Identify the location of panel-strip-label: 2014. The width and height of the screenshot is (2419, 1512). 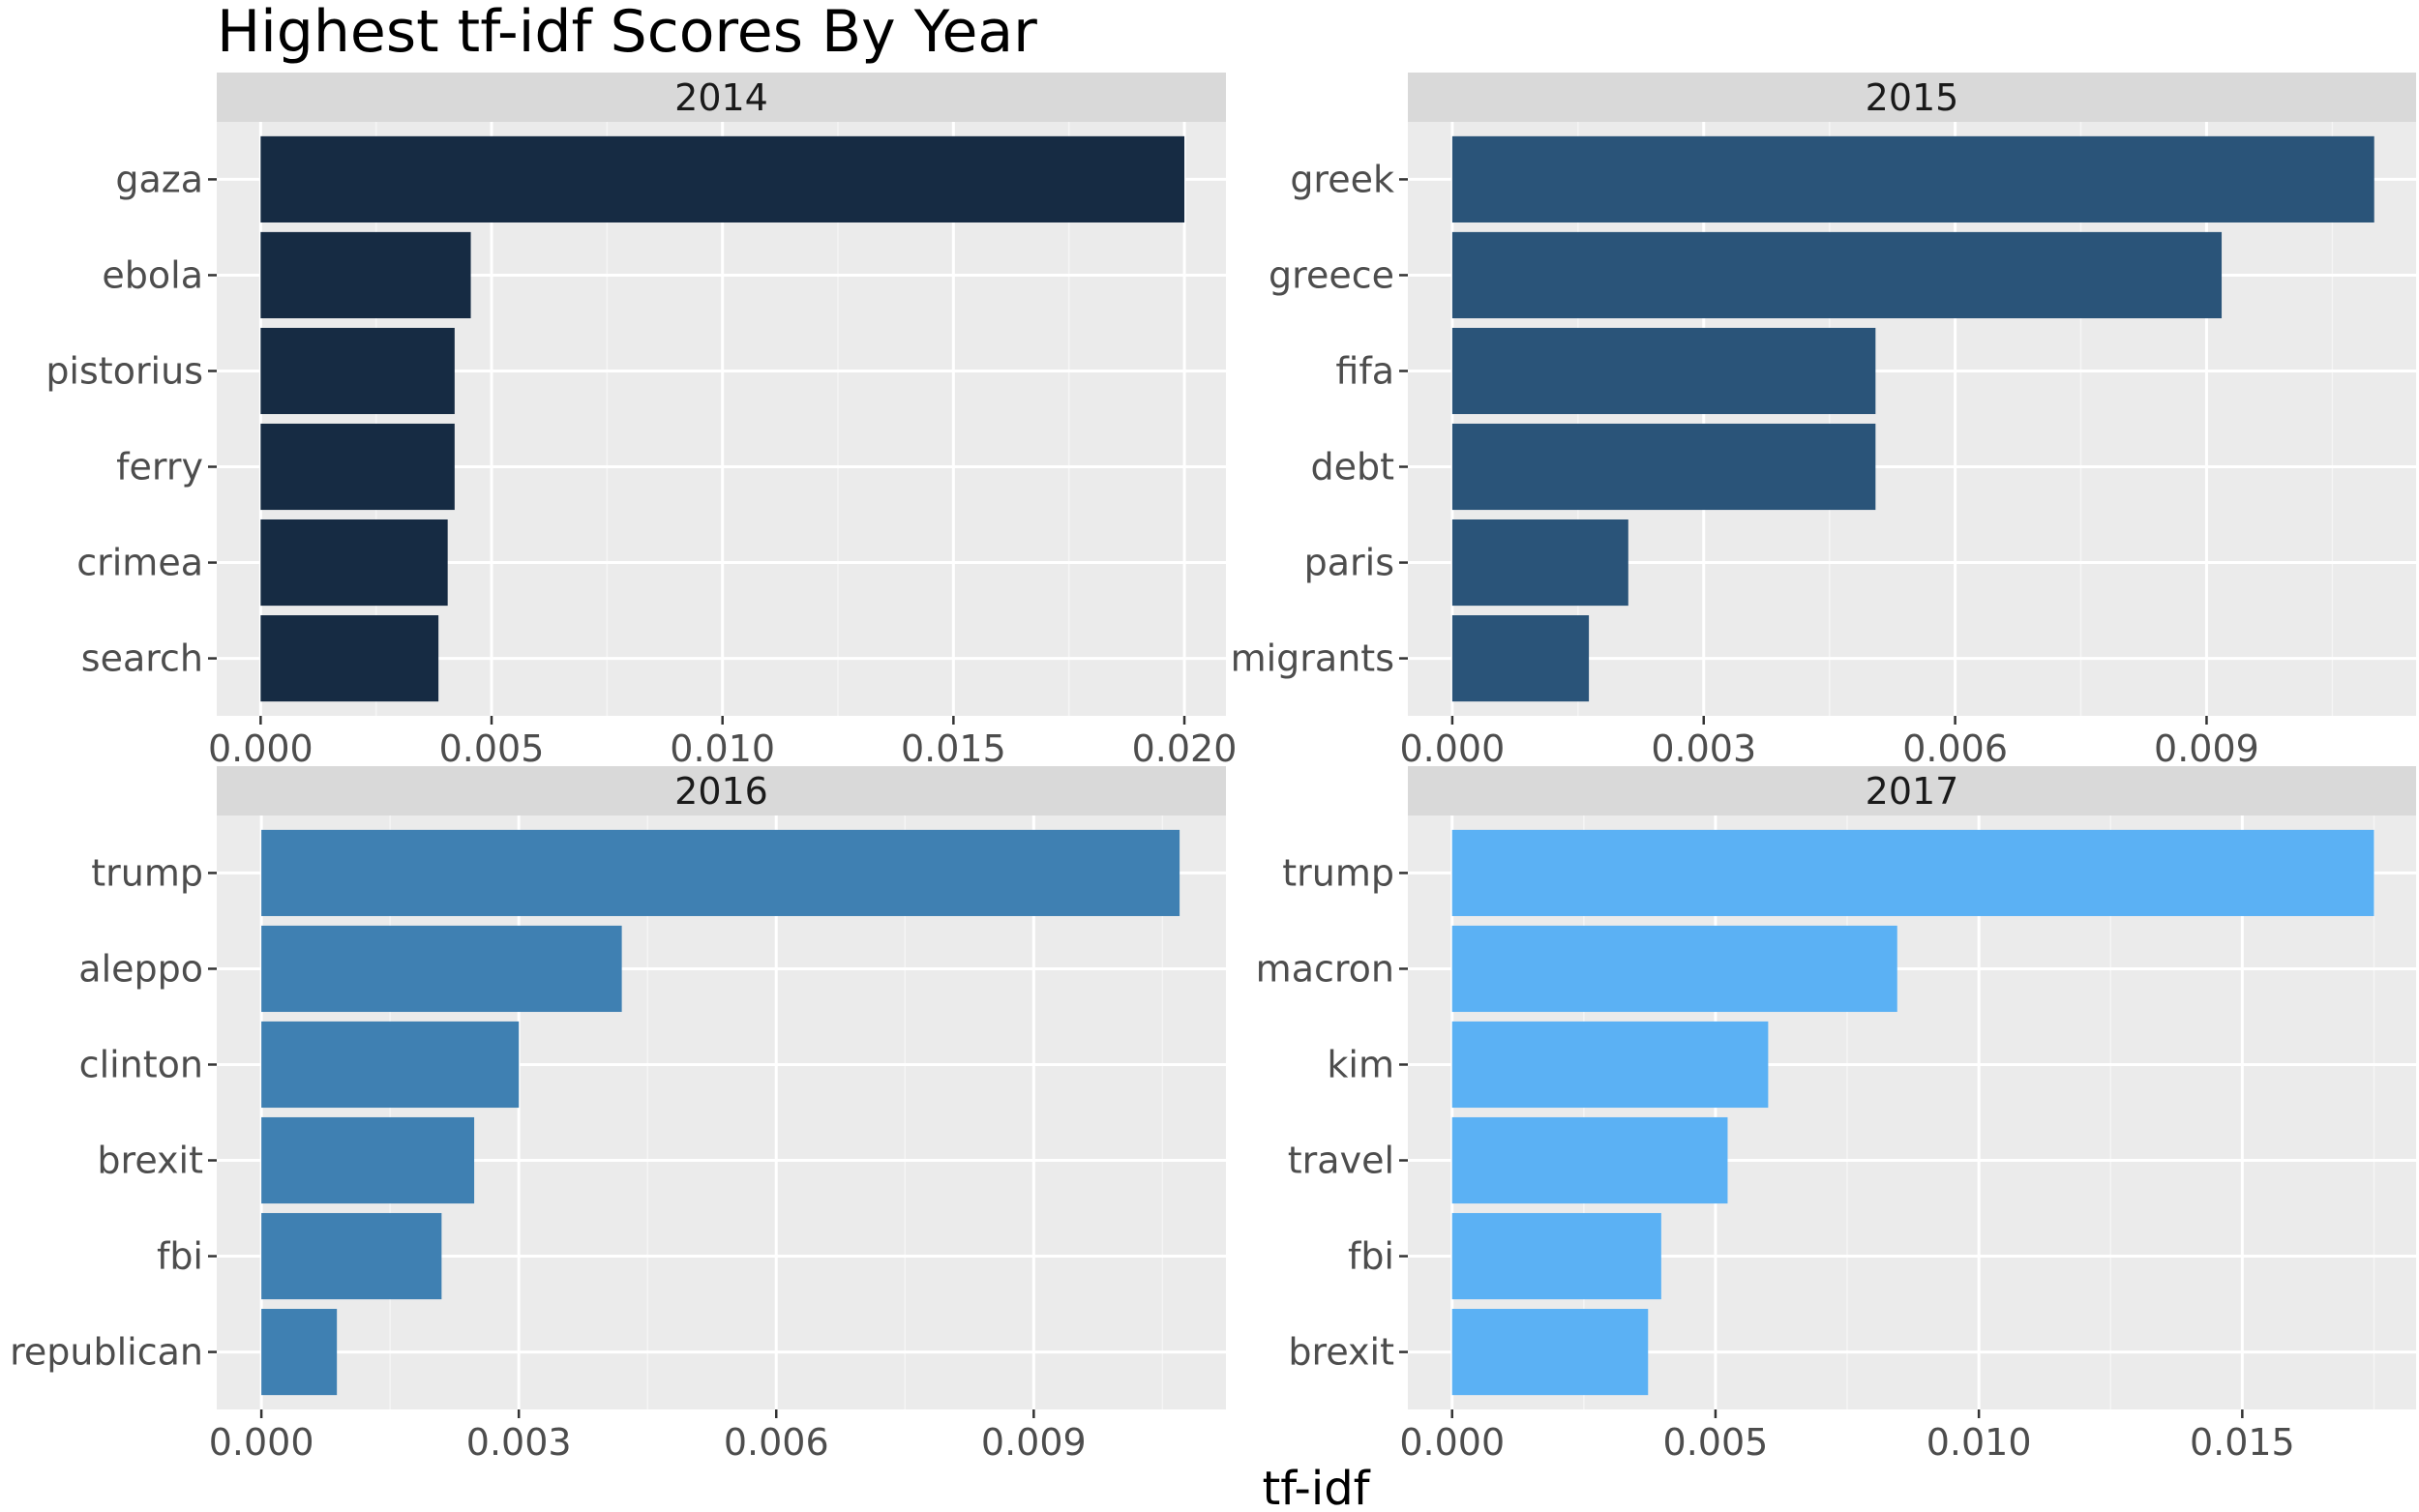
(721, 97).